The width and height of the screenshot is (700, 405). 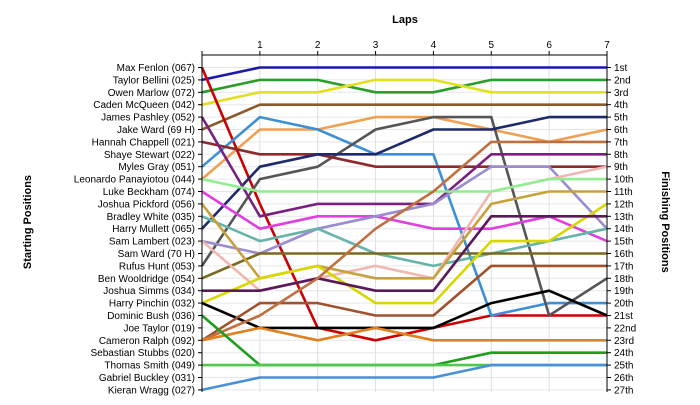 I want to click on start-label: Leonardo Panayiotou (044), so click(x=134, y=180).